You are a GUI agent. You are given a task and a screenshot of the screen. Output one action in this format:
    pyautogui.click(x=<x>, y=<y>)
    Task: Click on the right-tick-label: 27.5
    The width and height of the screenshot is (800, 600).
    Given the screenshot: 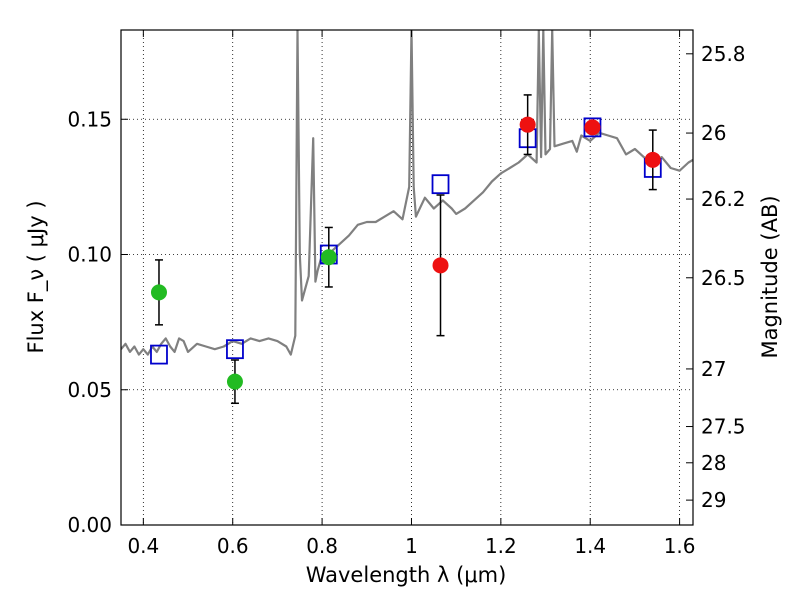 What is the action you would take?
    pyautogui.click(x=723, y=427)
    